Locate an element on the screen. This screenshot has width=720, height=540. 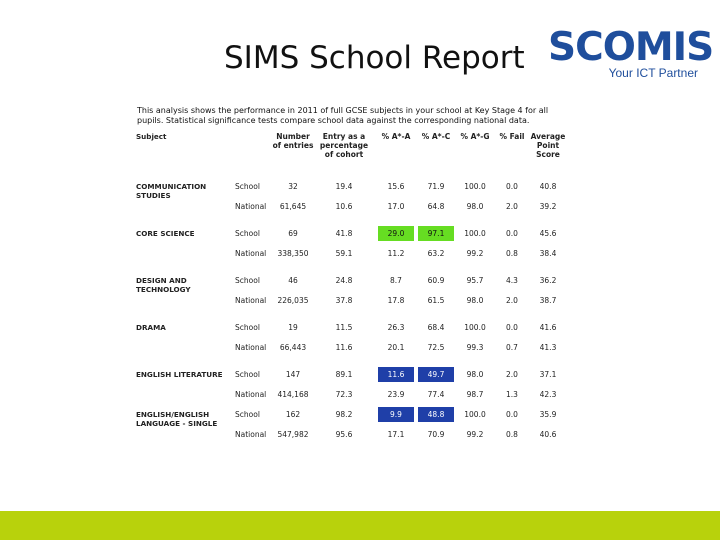
cell-a-star-a: 17.1 is located at coordinates (396, 434).